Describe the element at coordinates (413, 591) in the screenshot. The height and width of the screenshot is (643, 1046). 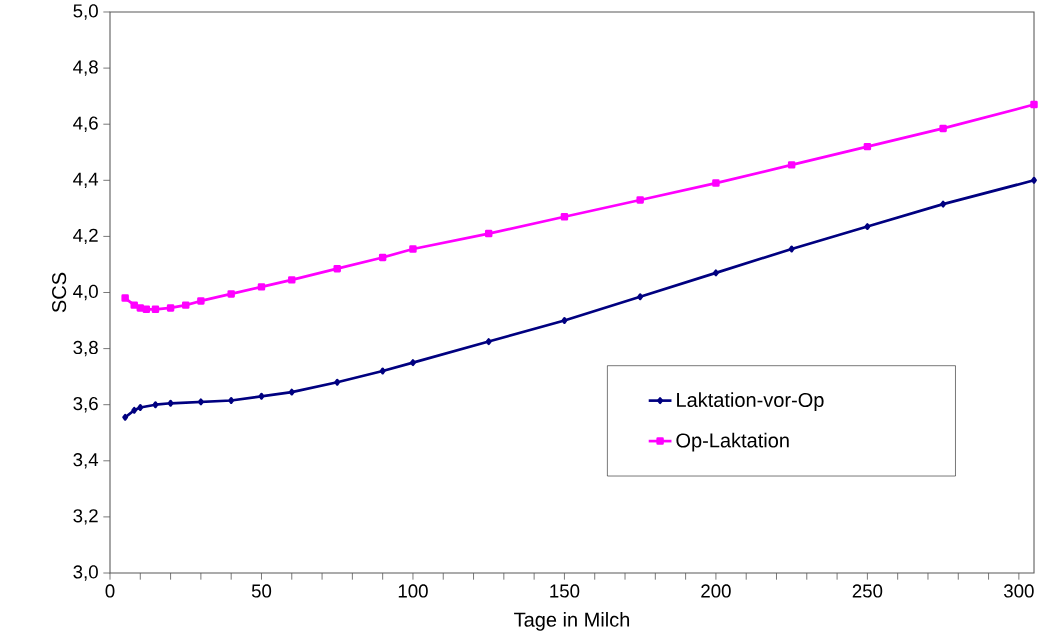
I see `x-tick-label: 100` at that location.